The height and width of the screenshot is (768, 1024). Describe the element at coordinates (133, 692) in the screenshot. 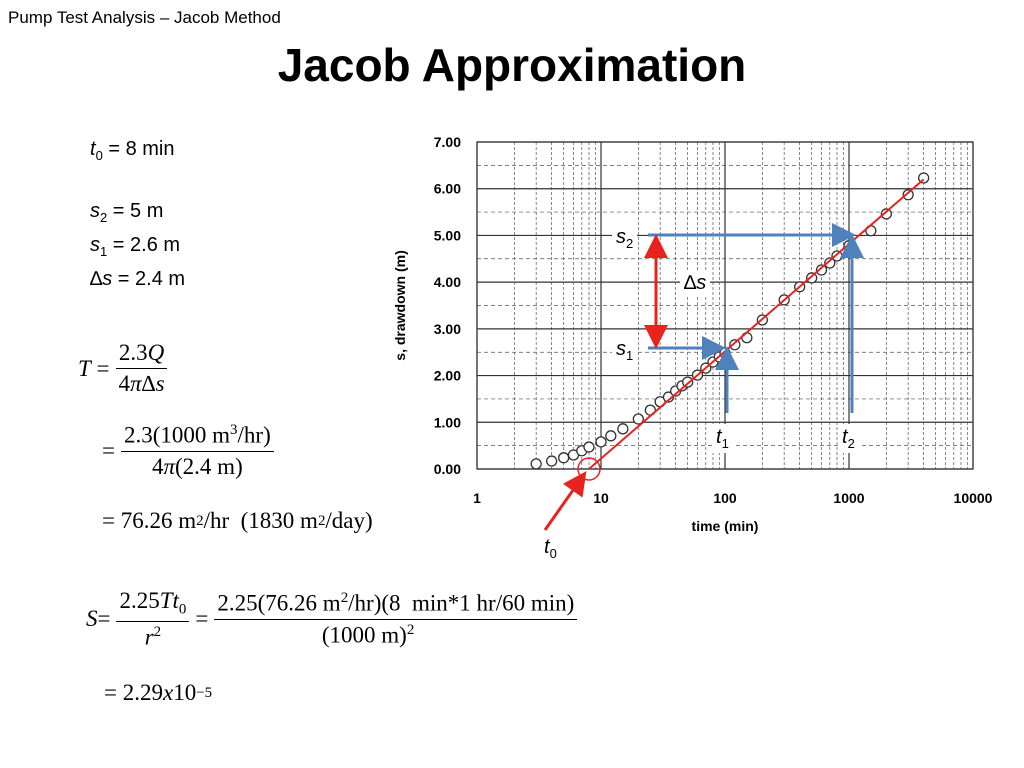

I see `text: = 2.29` at that location.